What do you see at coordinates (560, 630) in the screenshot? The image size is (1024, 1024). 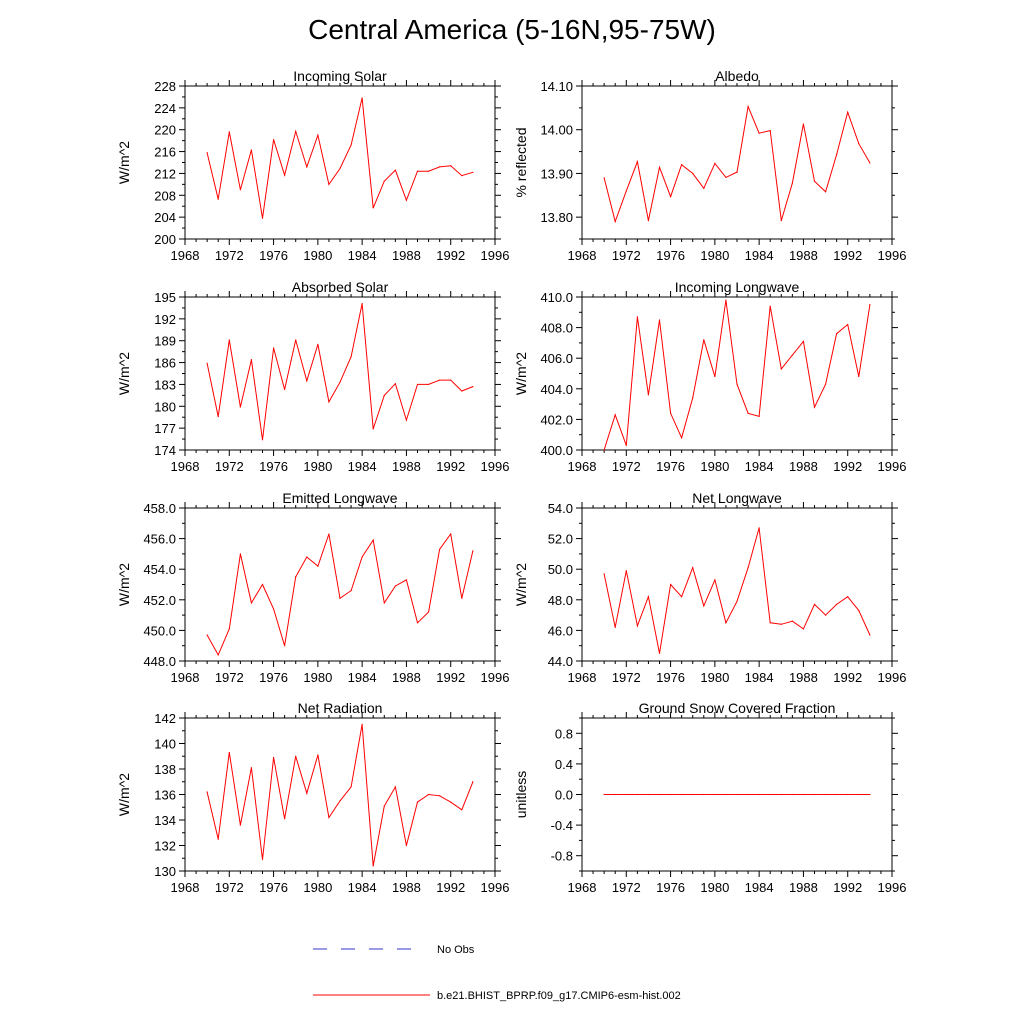 I see `y-tick-label: 46.0` at bounding box center [560, 630].